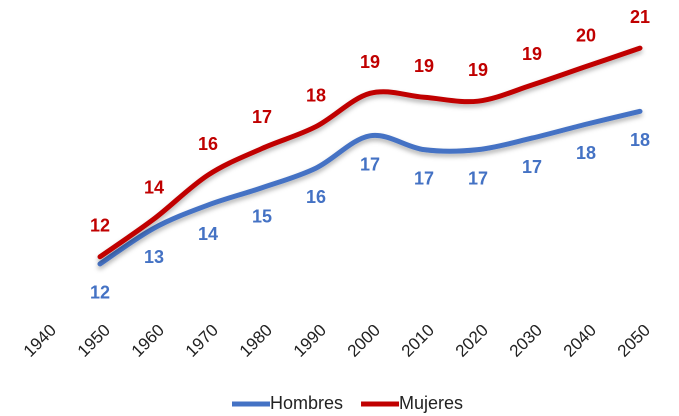 The height and width of the screenshot is (416, 679). What do you see at coordinates (256, 341) in the screenshot?
I see `x-tick-label: 1980` at bounding box center [256, 341].